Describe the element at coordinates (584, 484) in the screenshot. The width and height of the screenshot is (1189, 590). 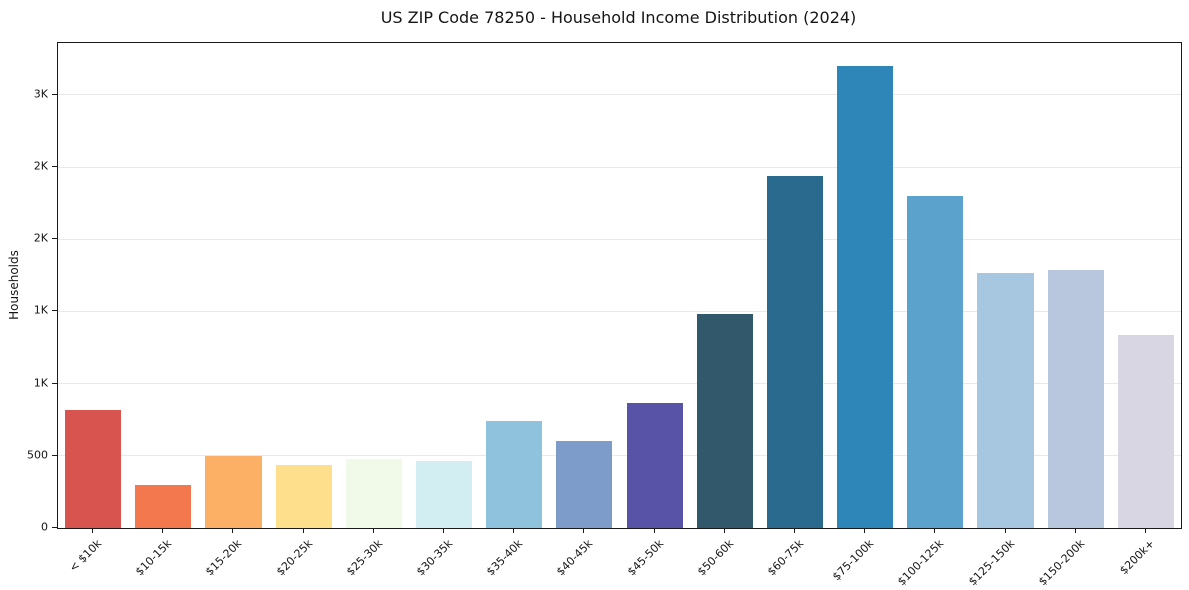
I see `bar-$40-45k` at that location.